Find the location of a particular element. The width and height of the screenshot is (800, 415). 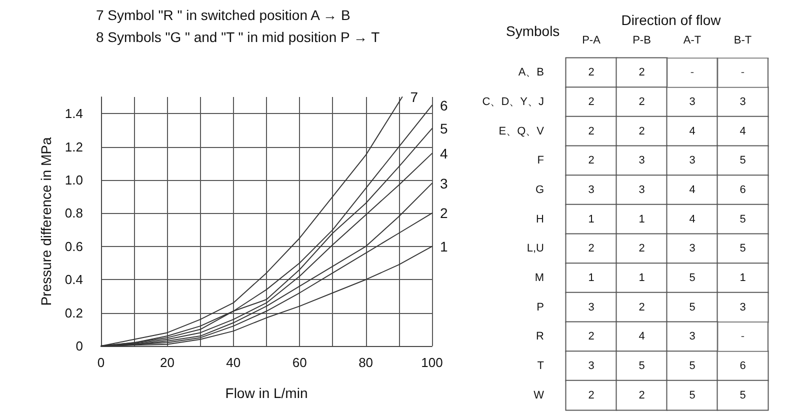

y-tick-label: 0 is located at coordinates (79, 346).